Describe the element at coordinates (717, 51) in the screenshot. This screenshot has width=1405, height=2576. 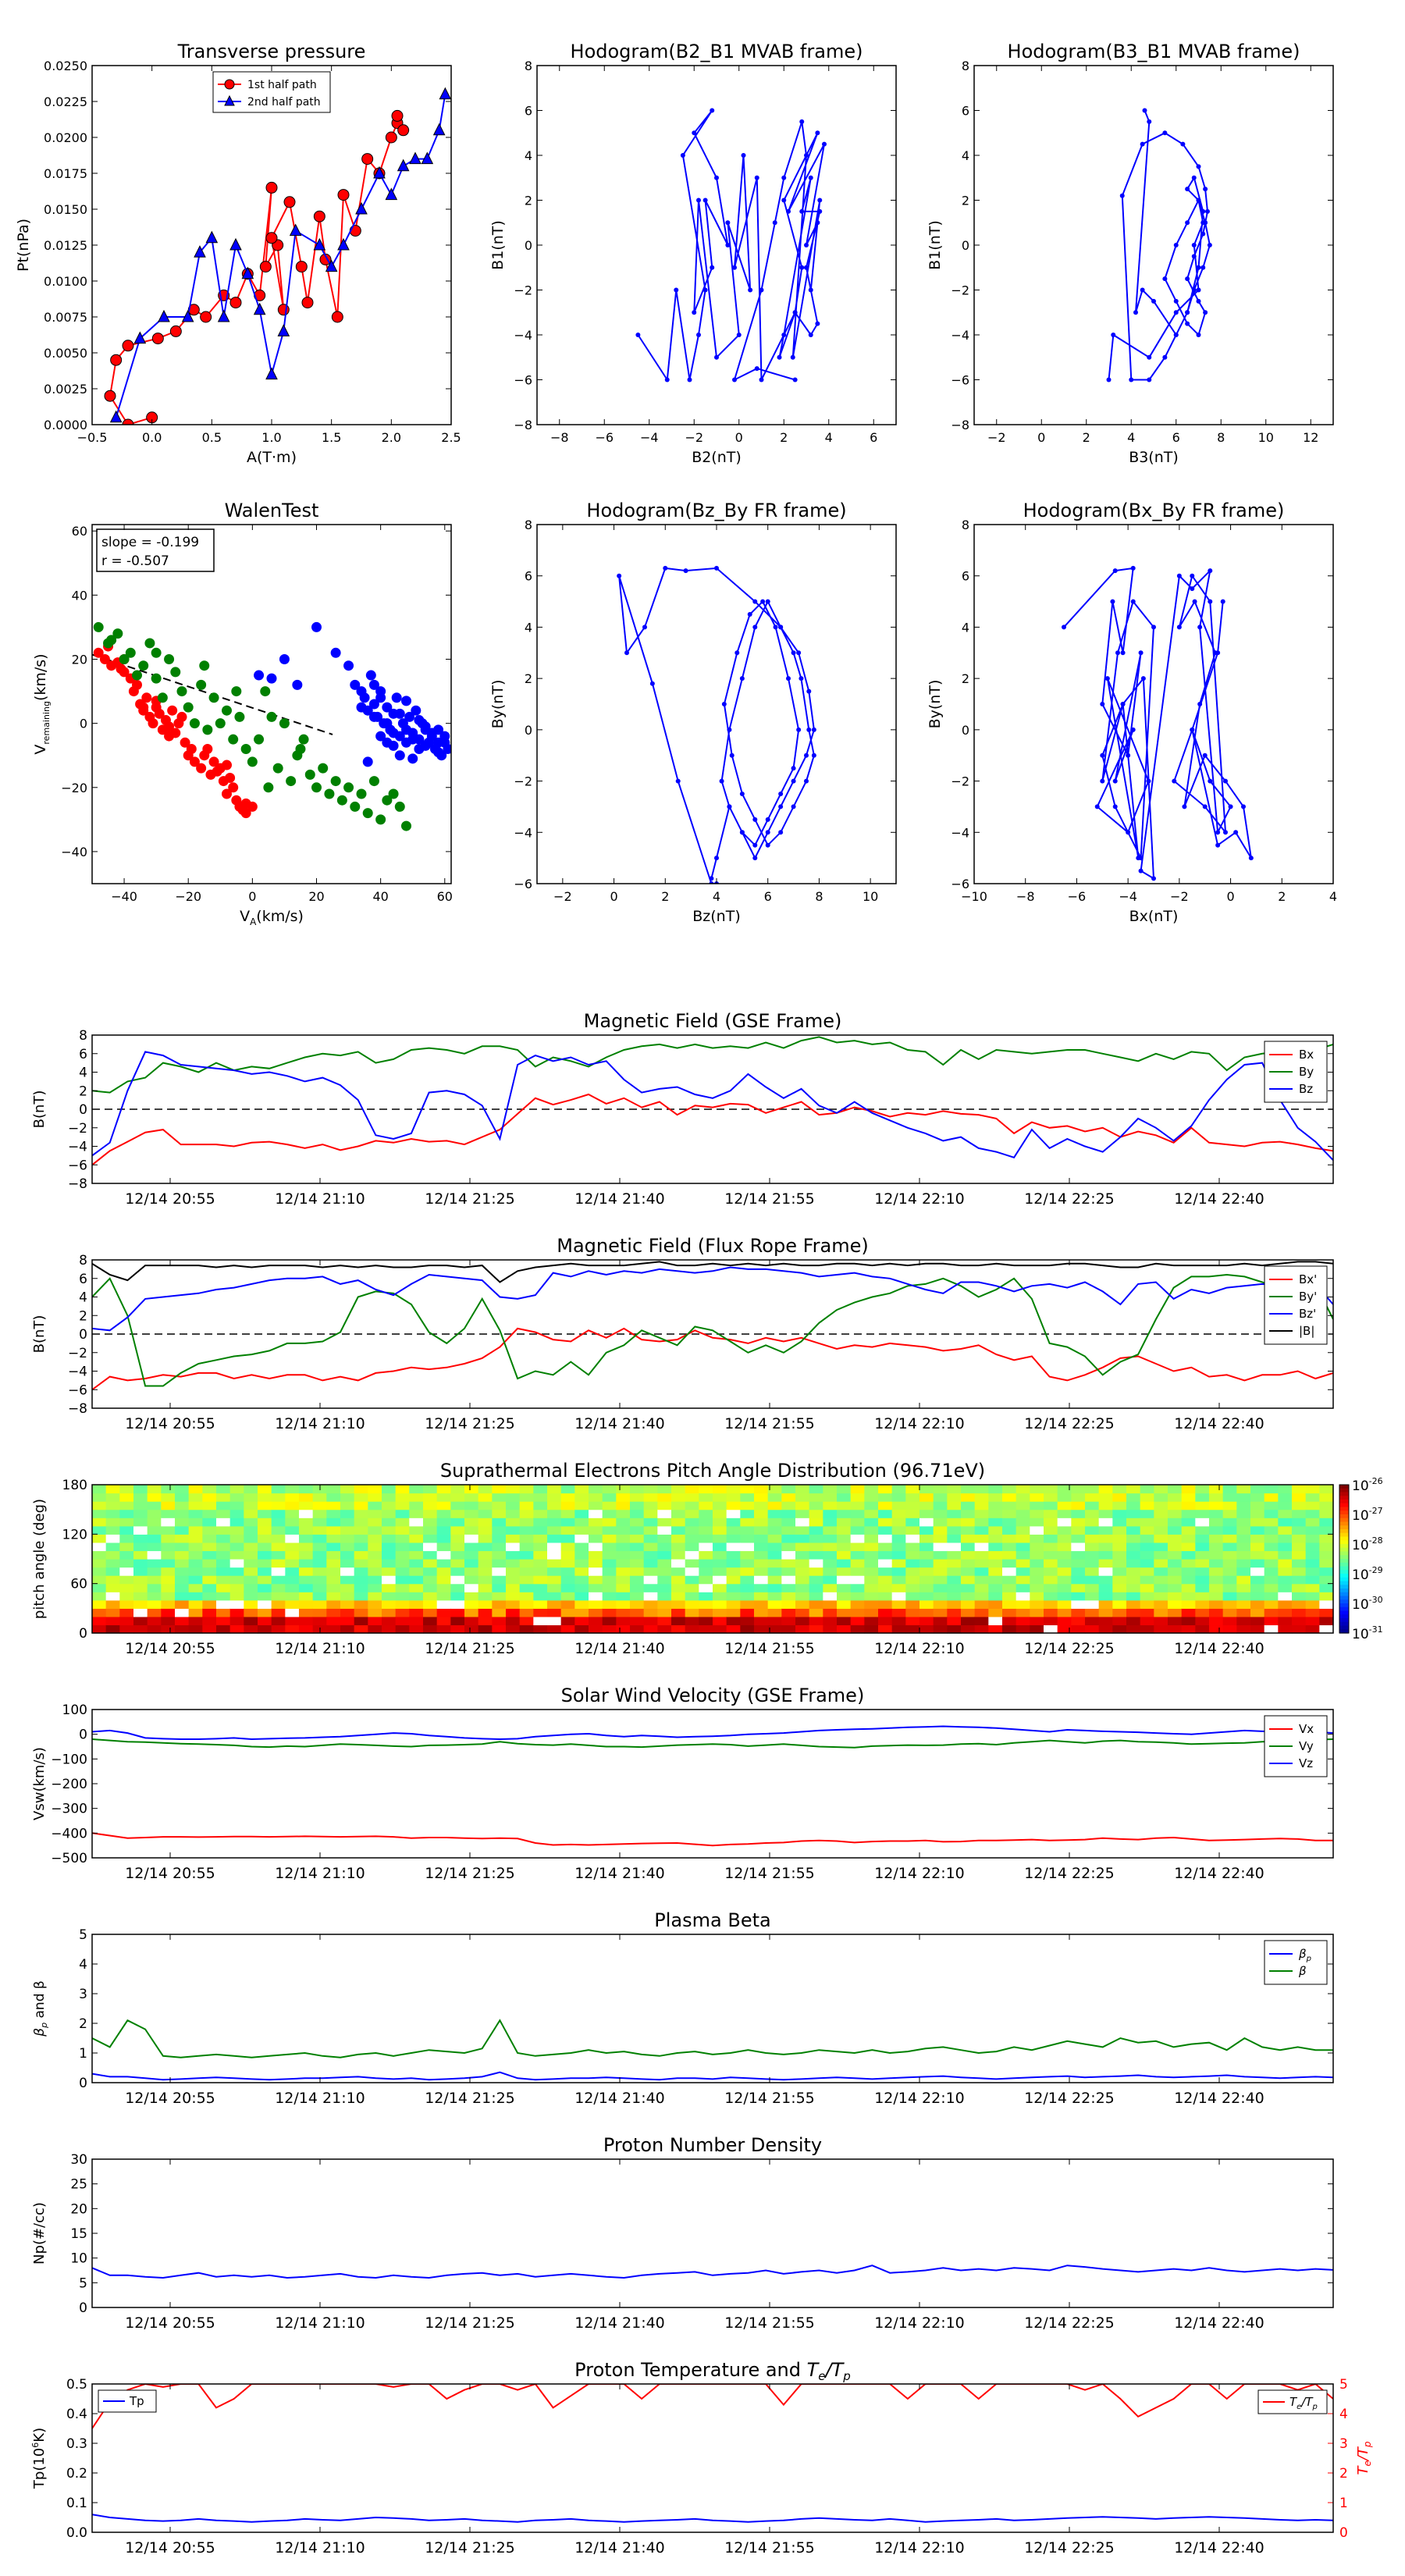
I see `hodo1-title: Hodogram(B2_B1 MVAB frame)` at that location.